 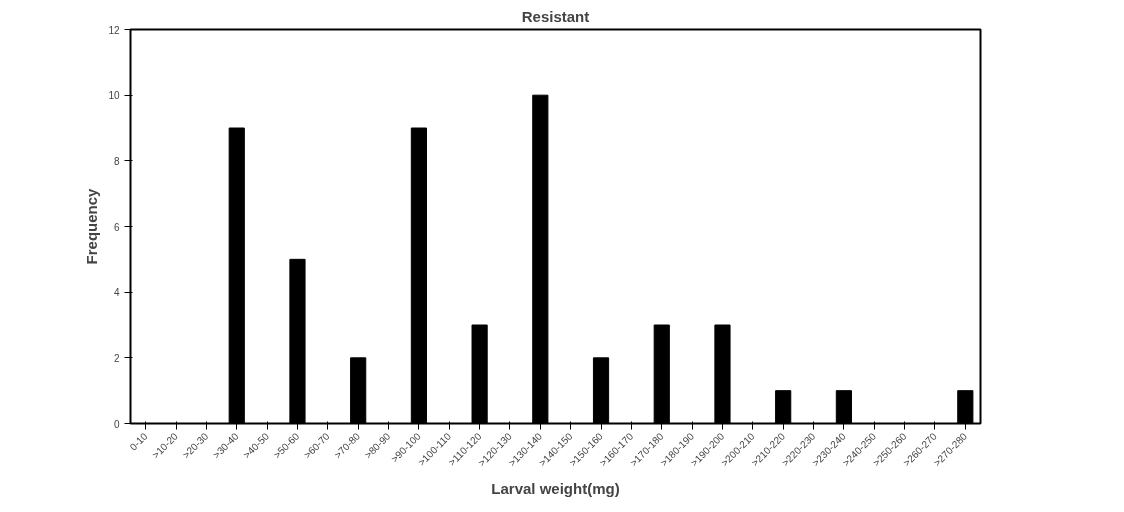 What do you see at coordinates (555, 16) in the screenshot?
I see `chart-title: Resistant` at bounding box center [555, 16].